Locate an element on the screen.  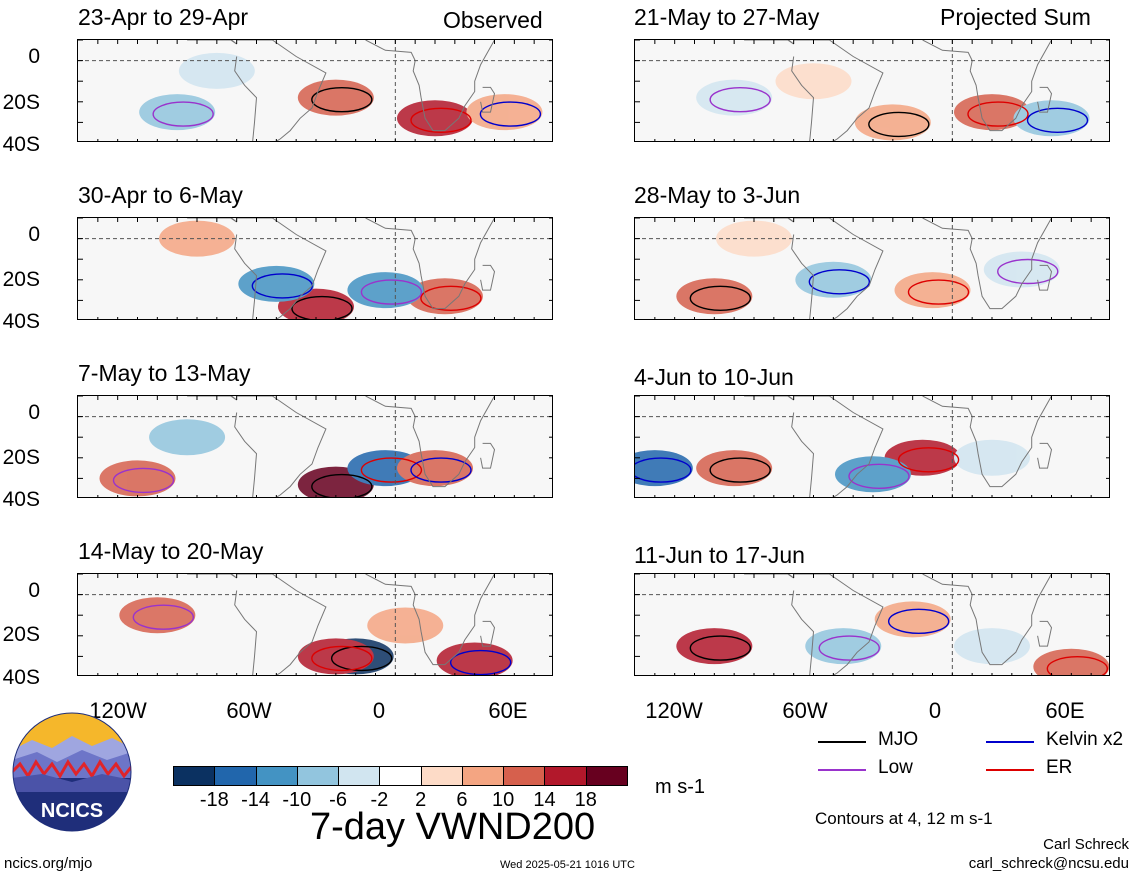
website-link: ncics.org/mjo is located at coordinates (48, 863).